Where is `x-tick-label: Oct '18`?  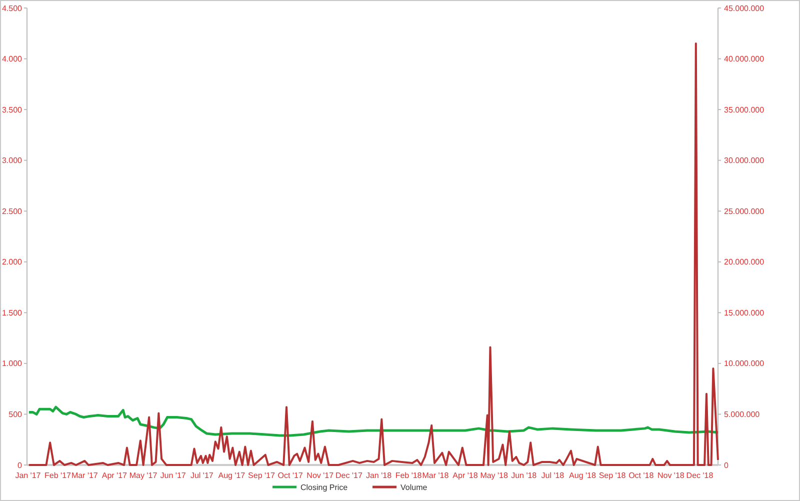
x-tick-label: Oct '18 is located at coordinates (641, 475).